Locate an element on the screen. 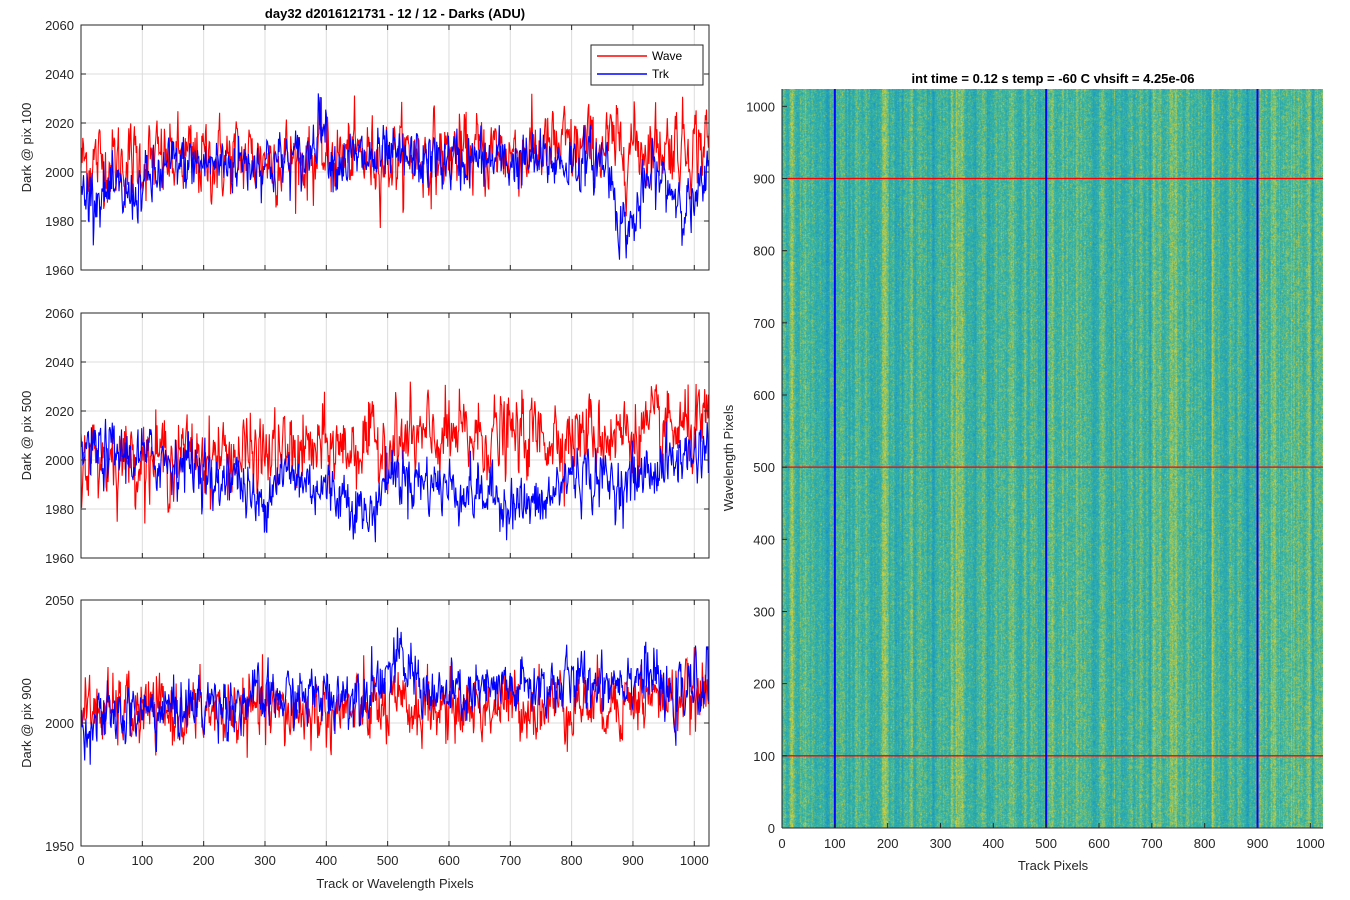  heatmap-y-tick-label: 300 is located at coordinates (764, 611).